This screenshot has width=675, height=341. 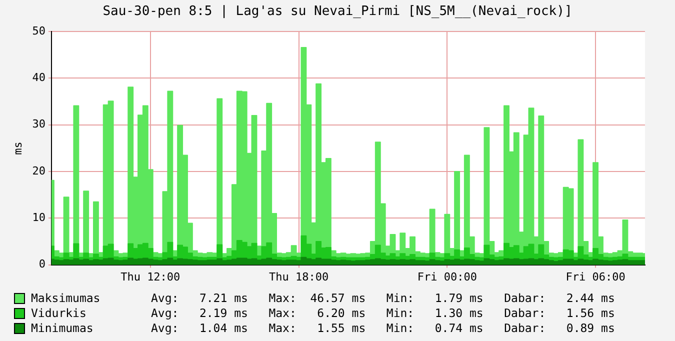 I want to click on y-axis-title: ms, so click(x=17, y=148).